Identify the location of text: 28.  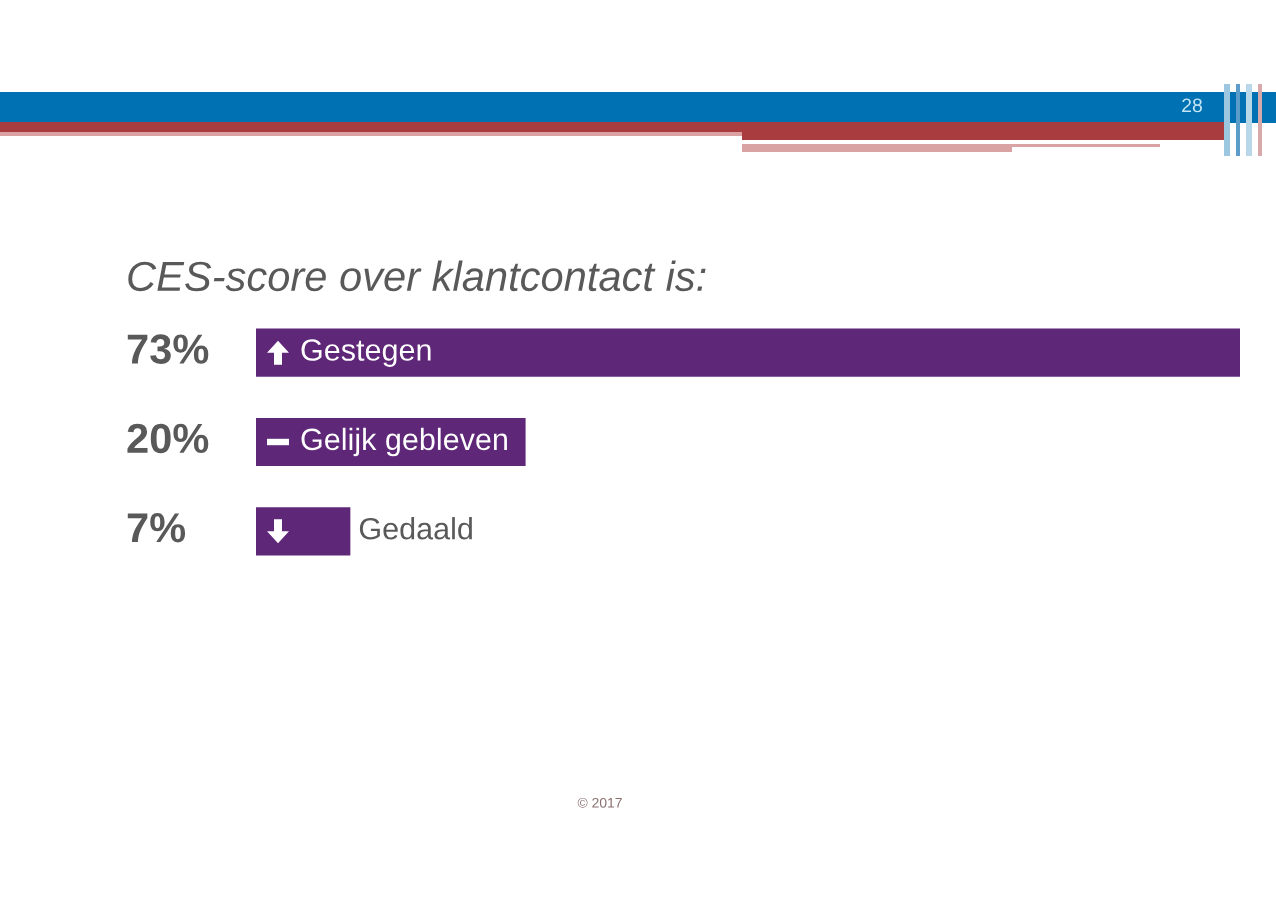
(1192, 105).